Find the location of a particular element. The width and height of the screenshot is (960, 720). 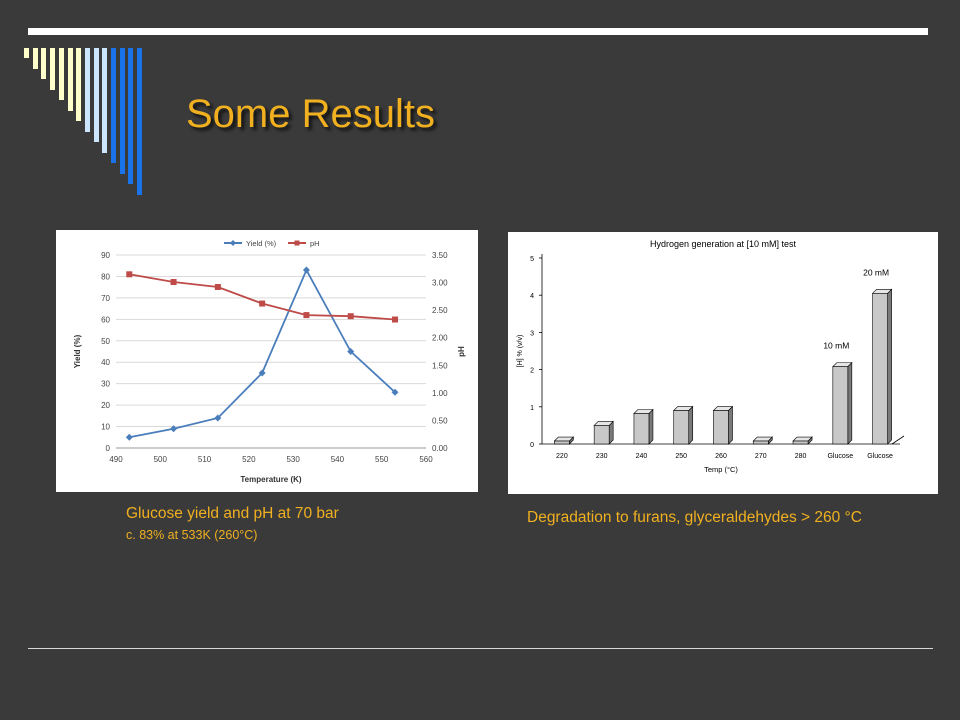

x-tick-label: 520 is located at coordinates (249, 459).